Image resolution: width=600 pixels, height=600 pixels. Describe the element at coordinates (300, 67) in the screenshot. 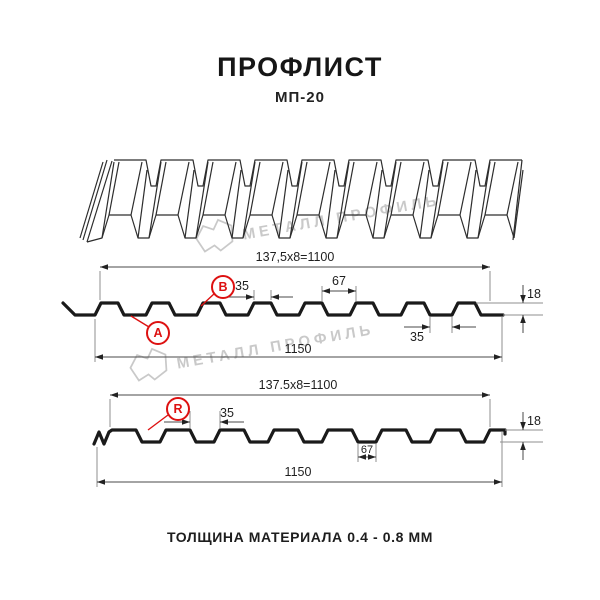

I see `page-title: ПРОФЛИСТ` at that location.